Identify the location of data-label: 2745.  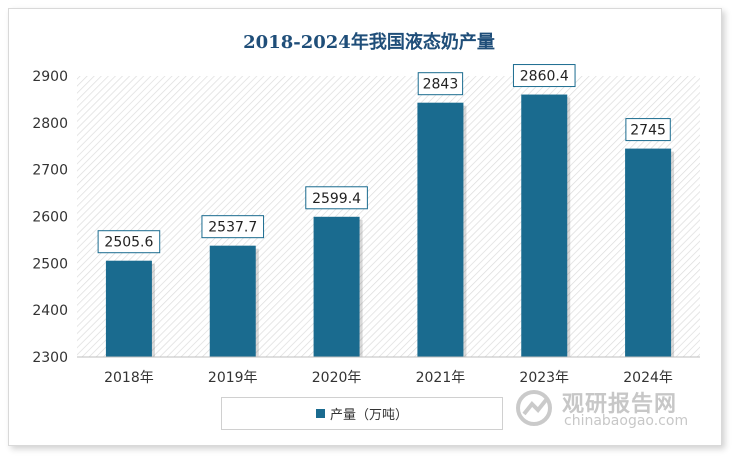
(648, 131).